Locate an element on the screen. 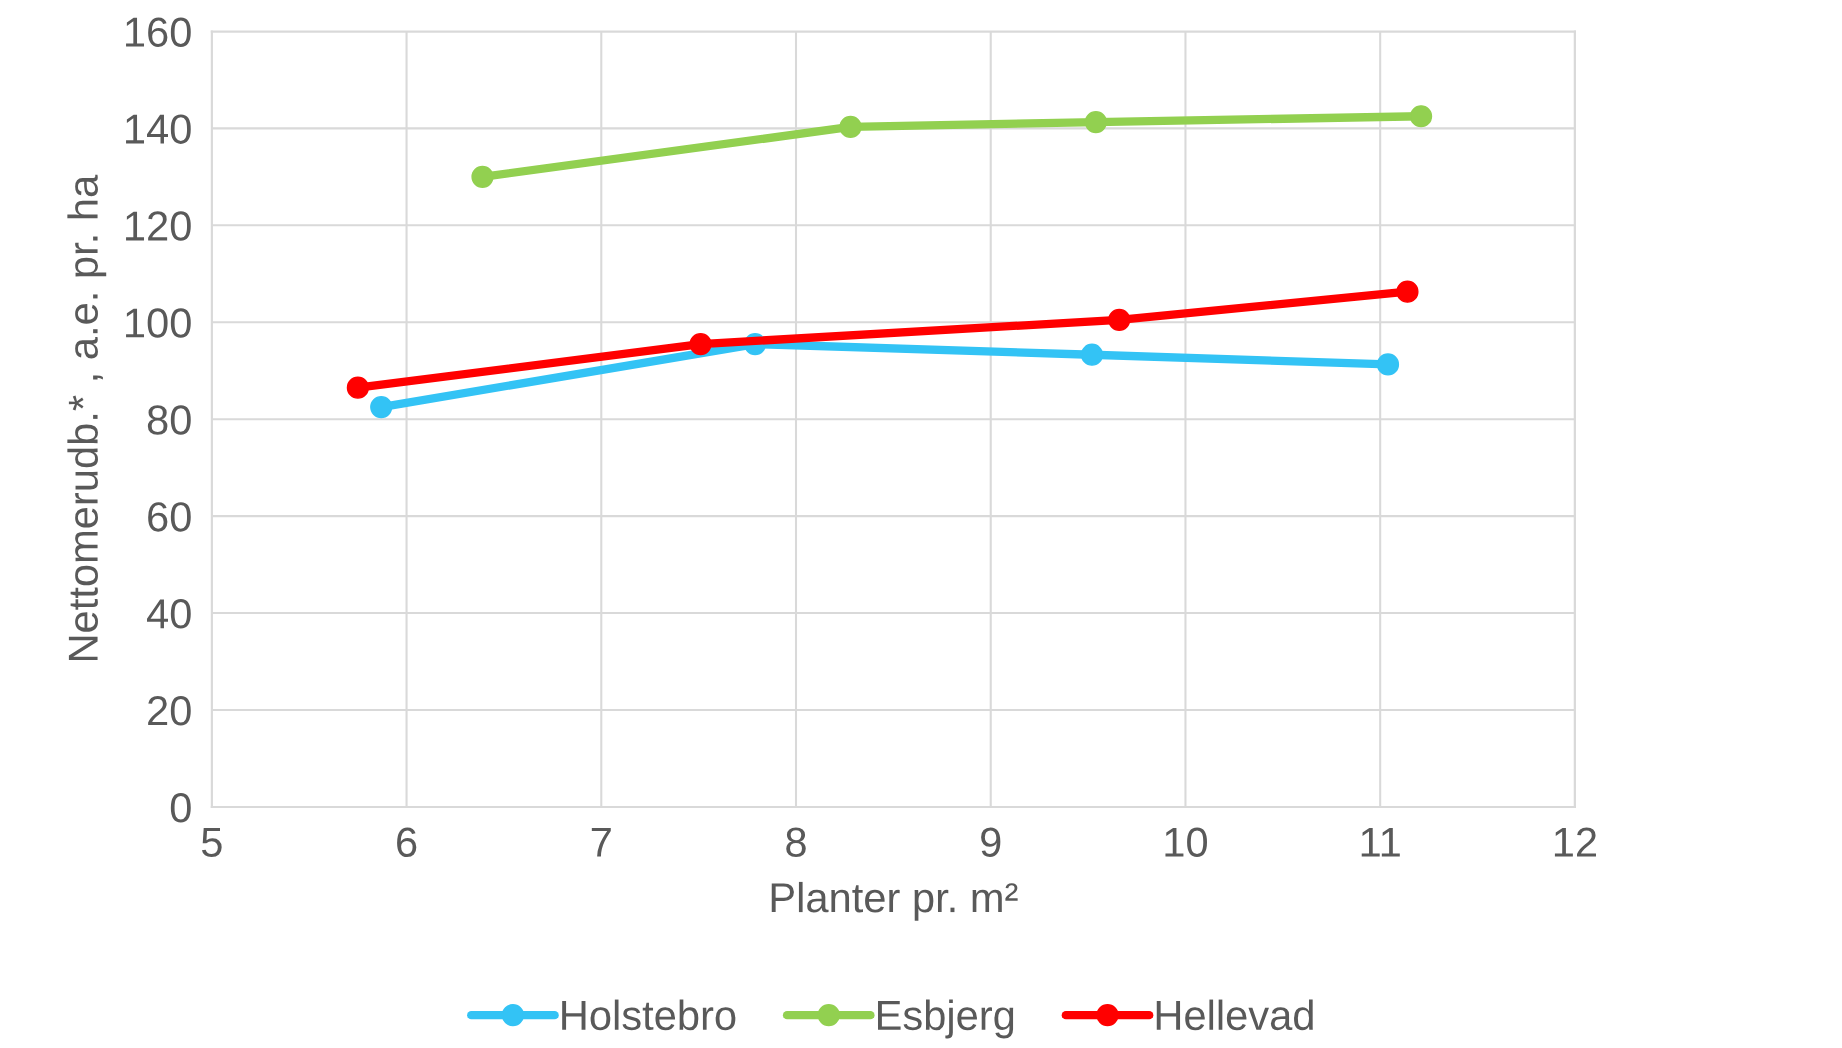  y-tick-label: 80 is located at coordinates (169, 420).